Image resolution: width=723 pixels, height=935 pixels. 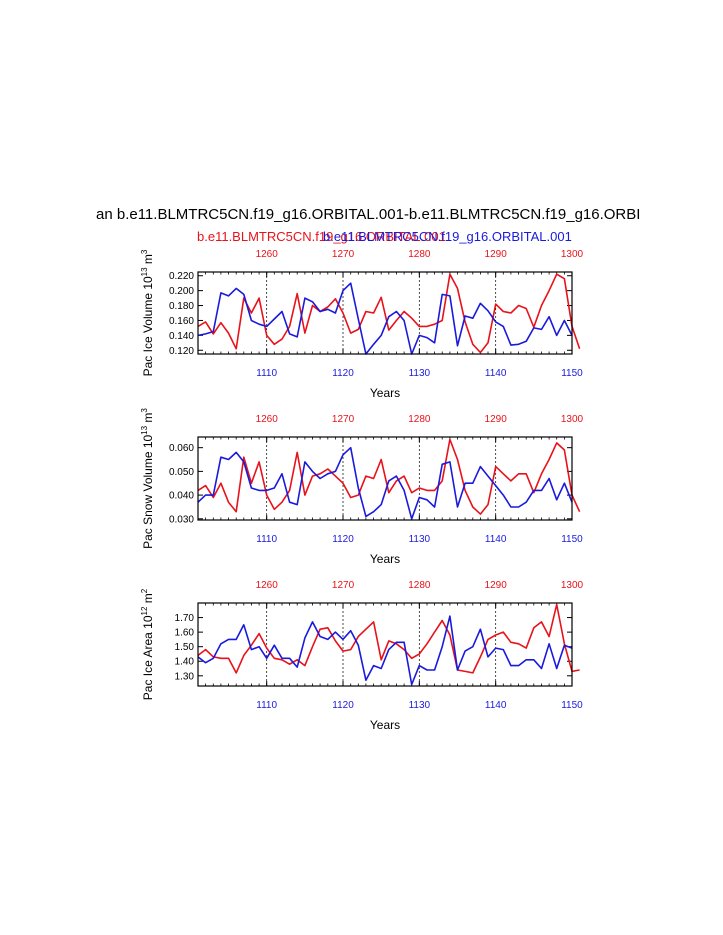 What do you see at coordinates (181, 472) in the screenshot?
I see `y-tick-label: 0.050` at bounding box center [181, 472].